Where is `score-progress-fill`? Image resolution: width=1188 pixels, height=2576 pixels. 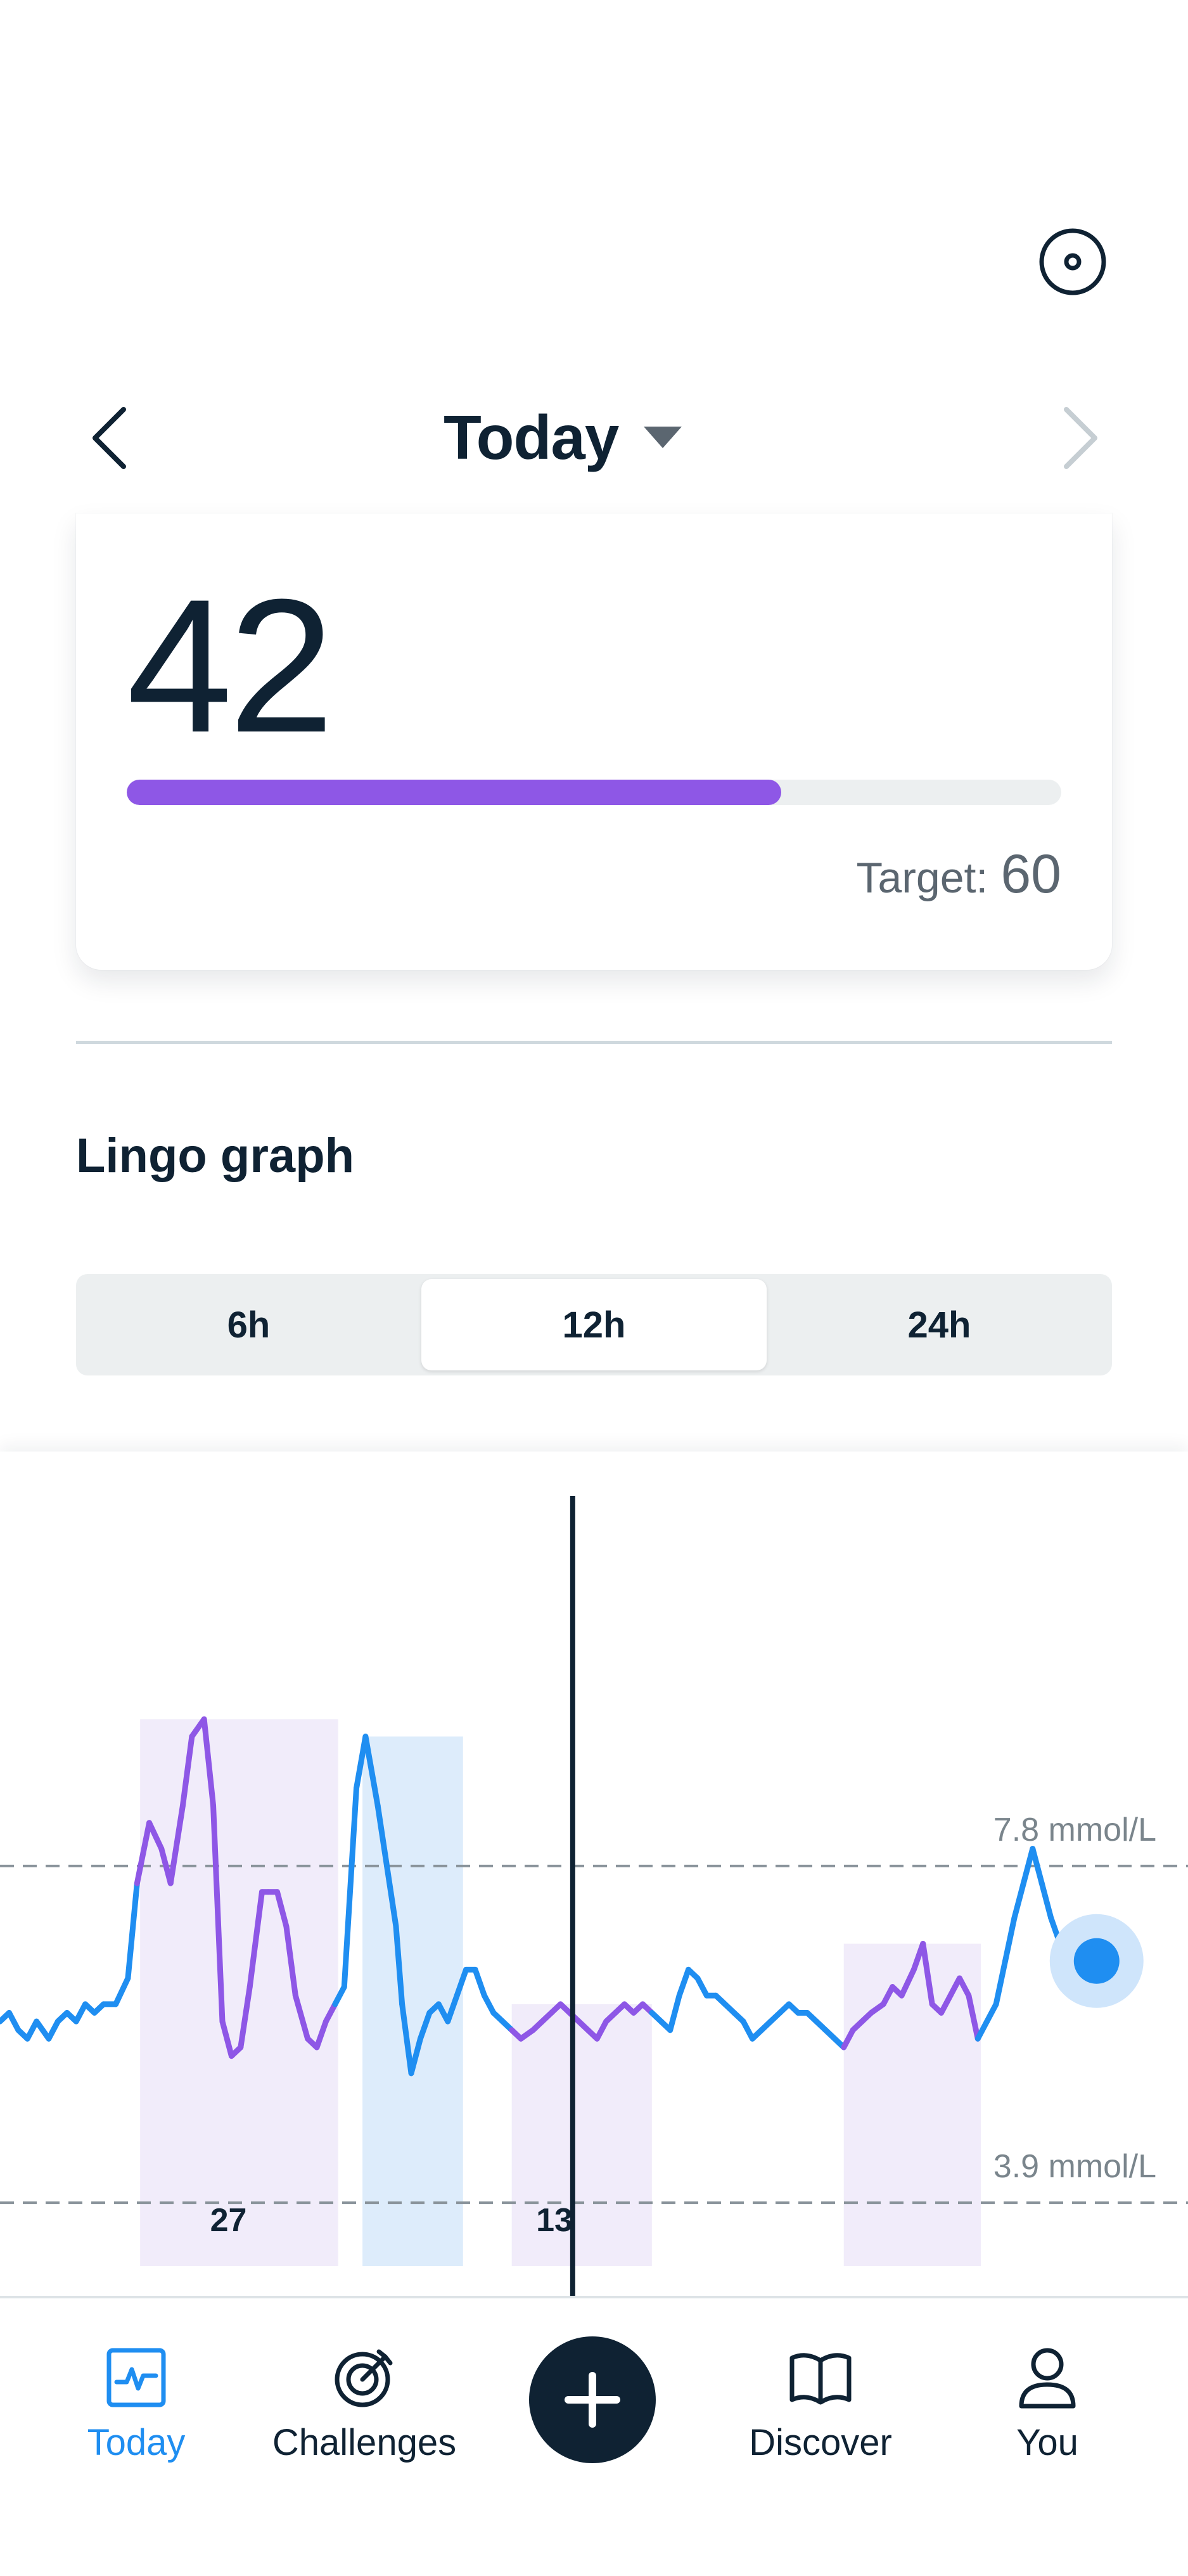
score-progress-fill is located at coordinates (454, 792).